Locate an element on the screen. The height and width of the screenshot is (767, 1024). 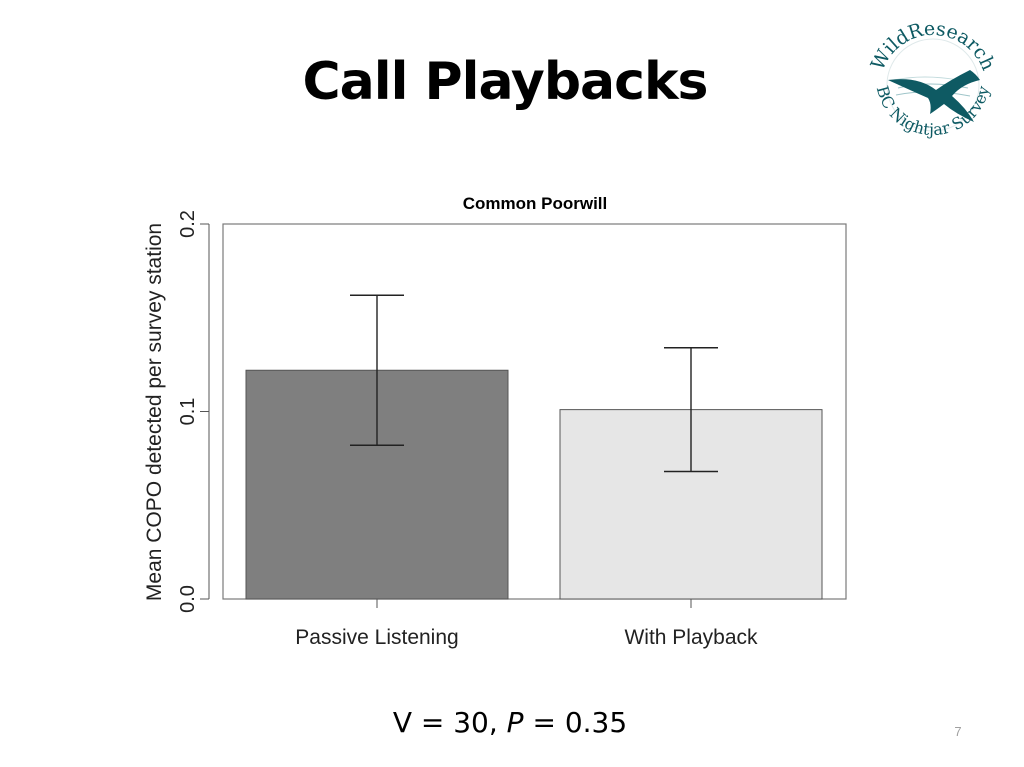
wildresearch-logo-icon: WildResearch BC Nightjar Survey is located at coordinates (933, 78).